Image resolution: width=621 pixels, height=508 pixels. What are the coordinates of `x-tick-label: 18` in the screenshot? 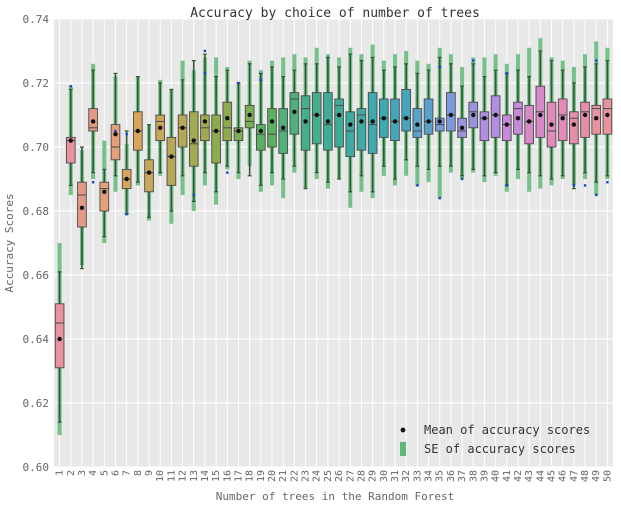 It's located at (250, 476).